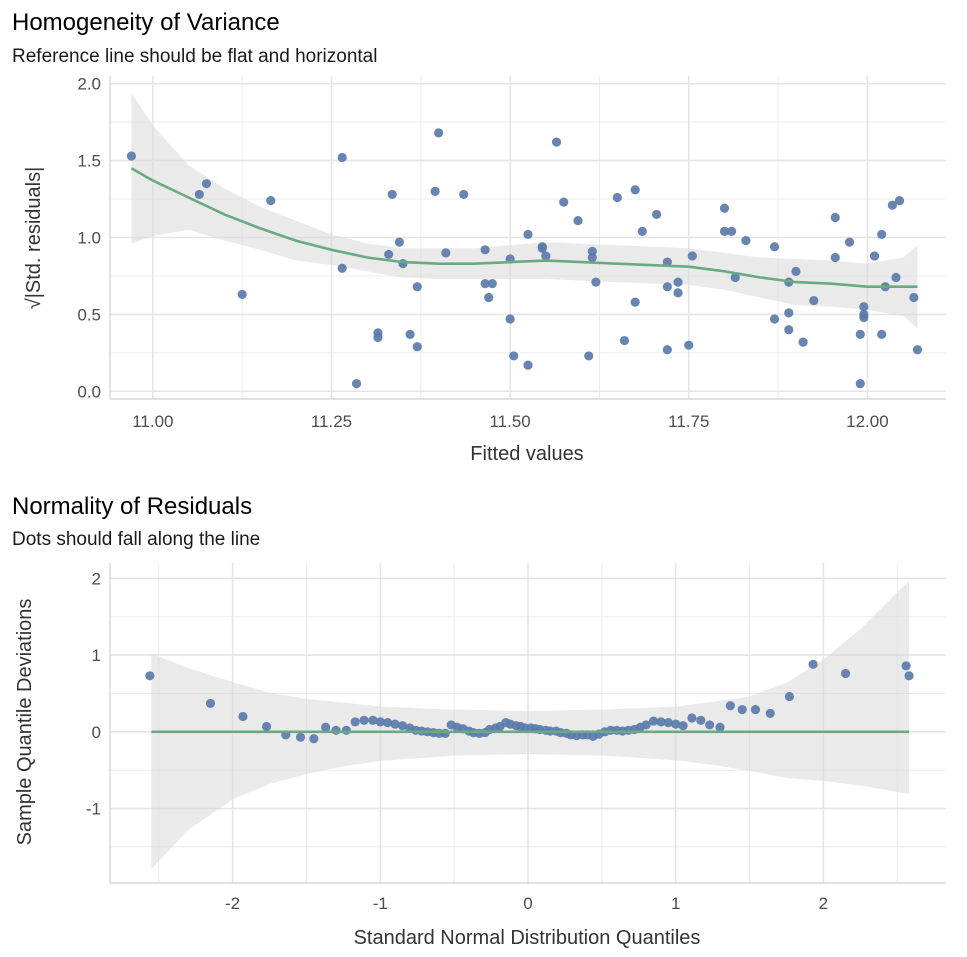 This screenshot has height=957, width=967. What do you see at coordinates (527, 938) in the screenshot?
I see `normality-x-axis-title: Standard Normal Distribution Quantiles` at bounding box center [527, 938].